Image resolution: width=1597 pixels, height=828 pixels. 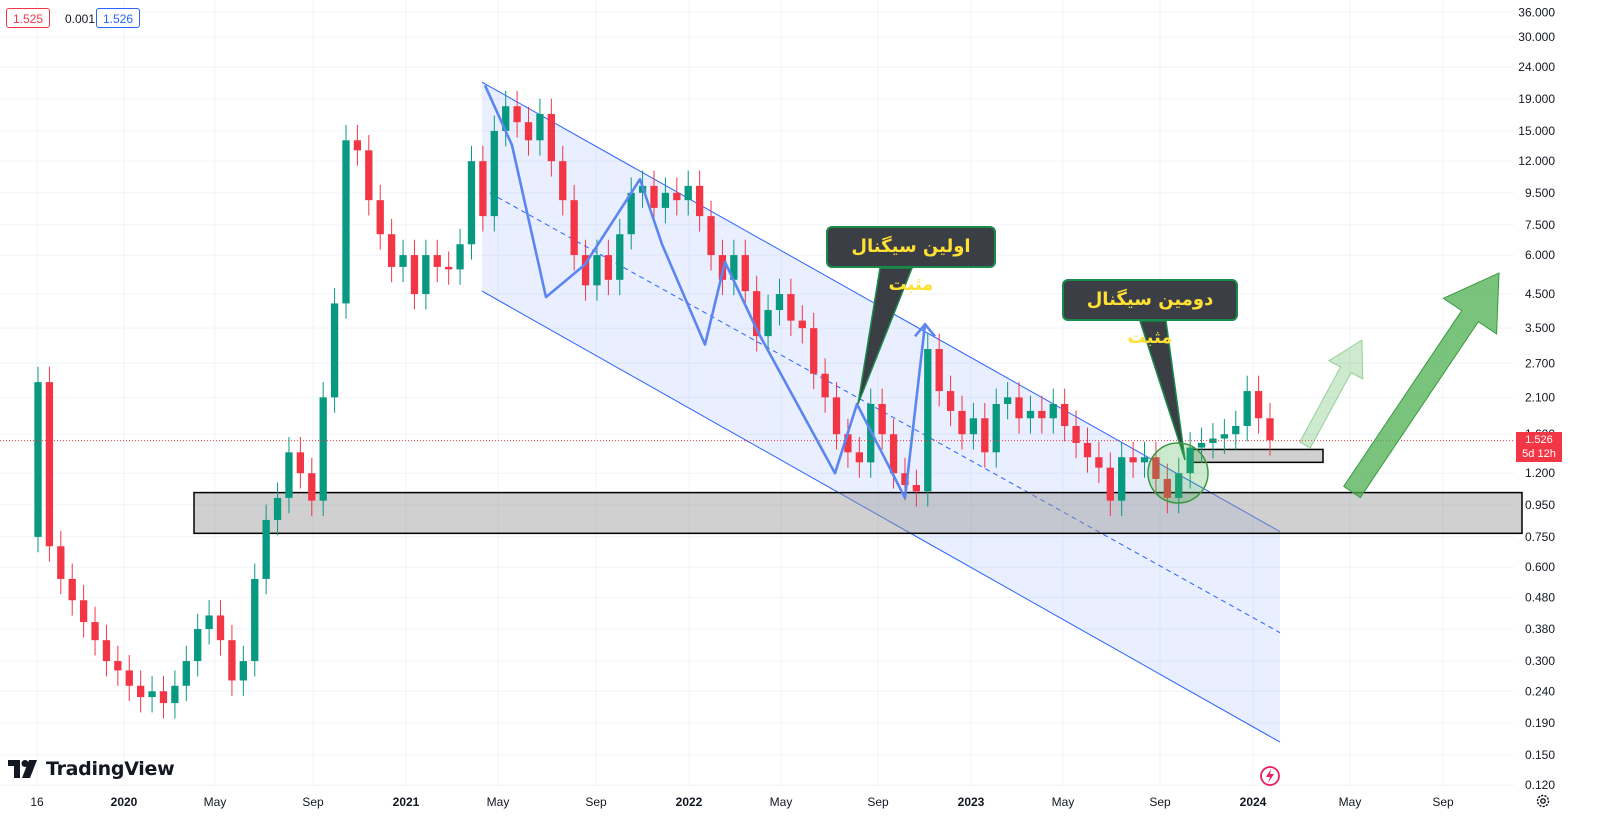 What do you see at coordinates (1540, 328) in the screenshot?
I see `y-tick-label: 3.500` at bounding box center [1540, 328].